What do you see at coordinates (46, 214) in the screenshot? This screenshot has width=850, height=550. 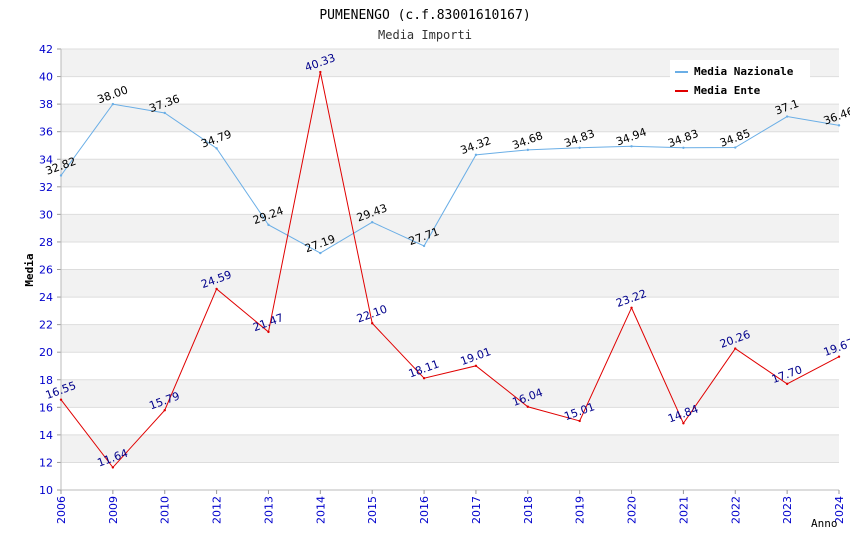 I see `y-tick-label: 30` at bounding box center [46, 214].